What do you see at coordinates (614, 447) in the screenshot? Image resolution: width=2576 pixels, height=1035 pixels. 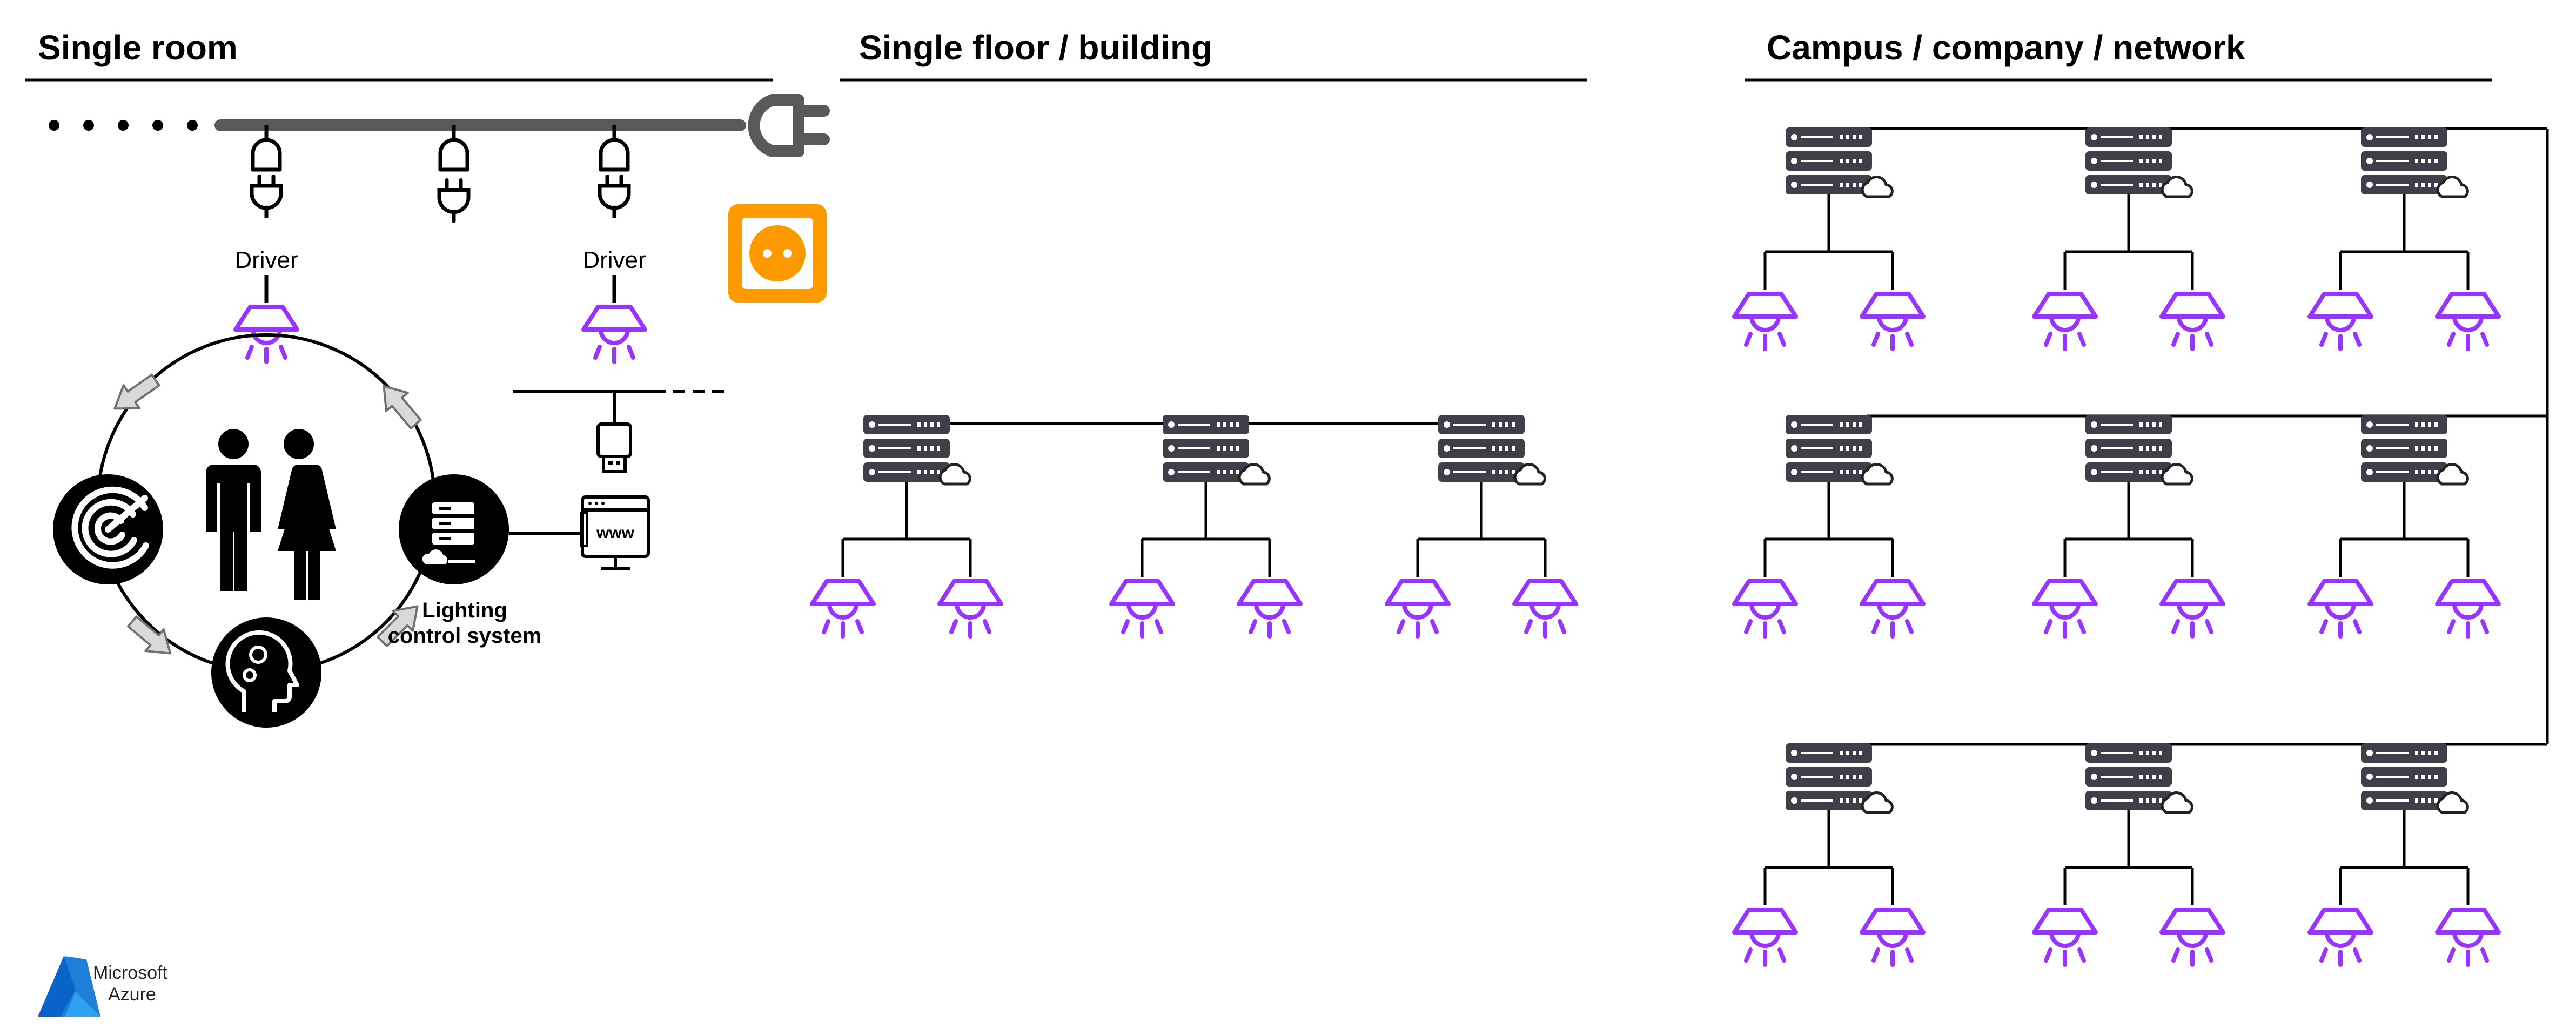 I see `usb-stick-icon` at bounding box center [614, 447].